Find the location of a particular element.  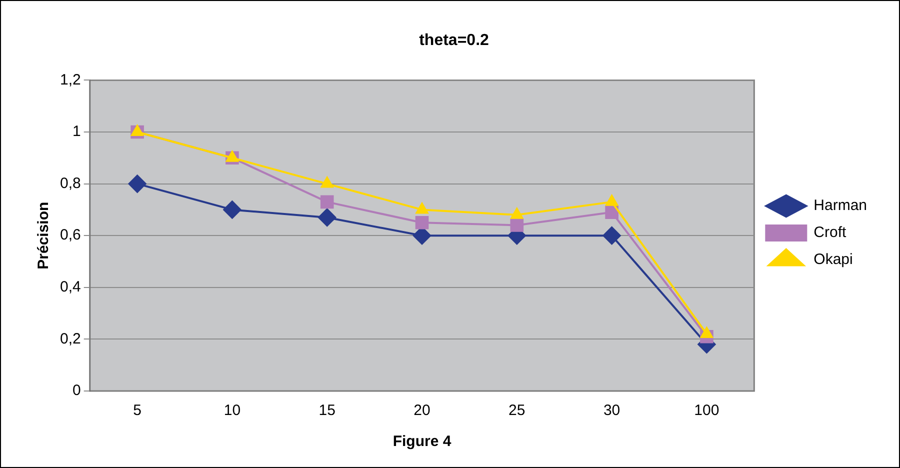

y-tick-label: 0,8 is located at coordinates (70, 183).